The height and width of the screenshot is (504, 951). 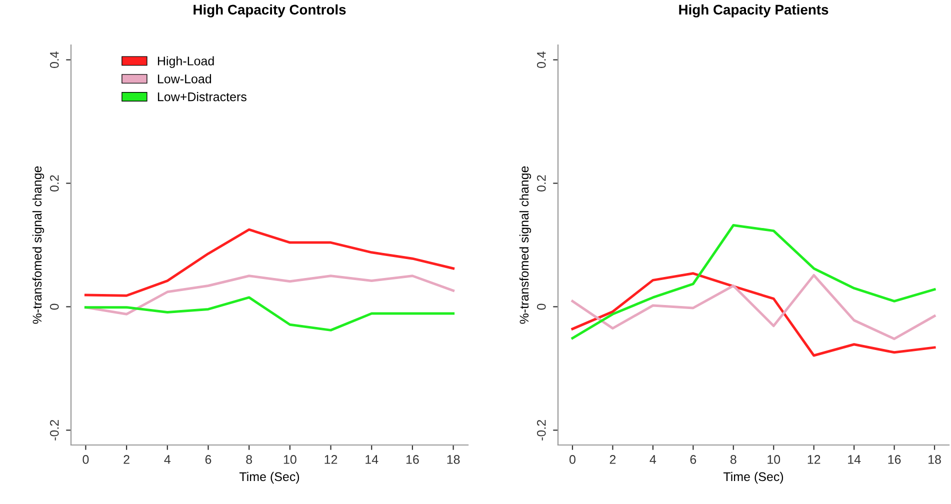 I want to click on legend-label: Low-Load, so click(x=185, y=79).